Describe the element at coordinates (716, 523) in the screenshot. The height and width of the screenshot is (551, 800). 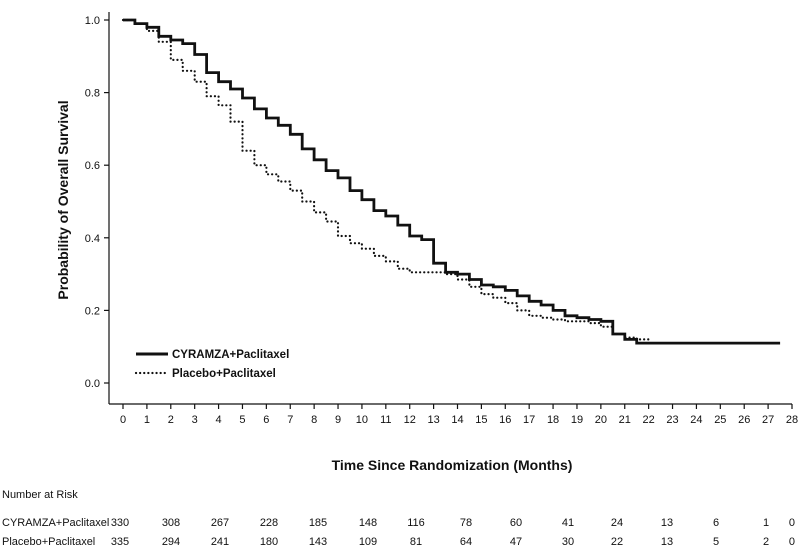
I see `risk-value: 6` at that location.